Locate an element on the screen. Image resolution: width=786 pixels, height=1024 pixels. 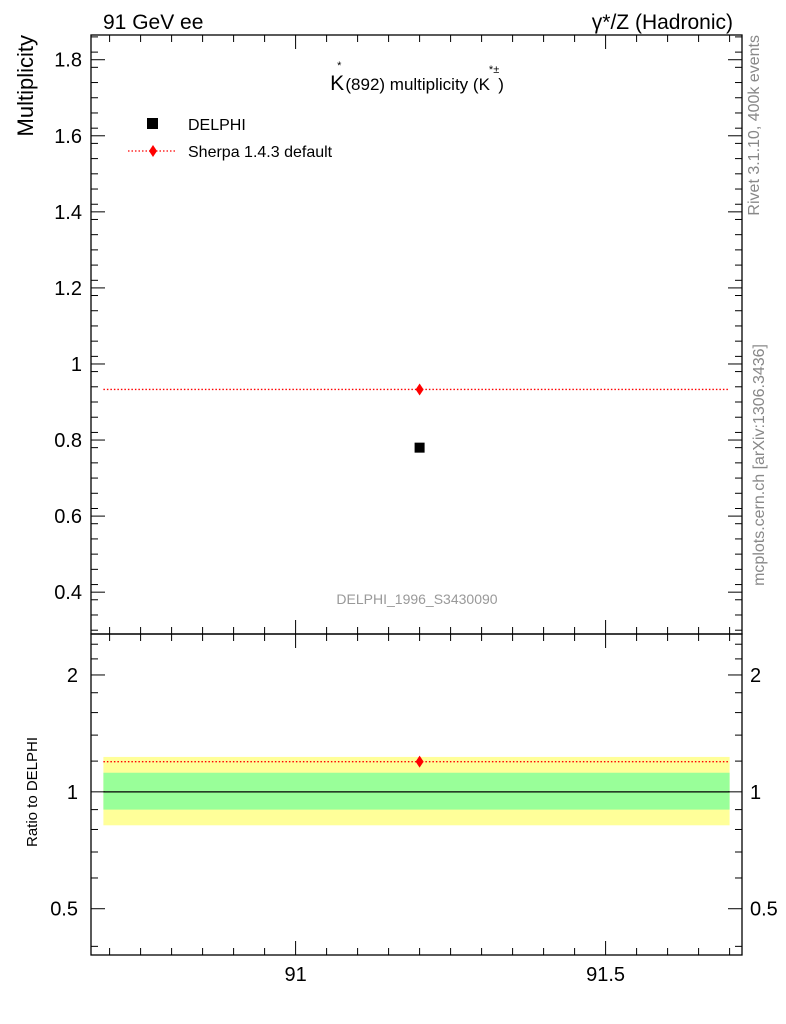
title-k: K is located at coordinates (337, 83).